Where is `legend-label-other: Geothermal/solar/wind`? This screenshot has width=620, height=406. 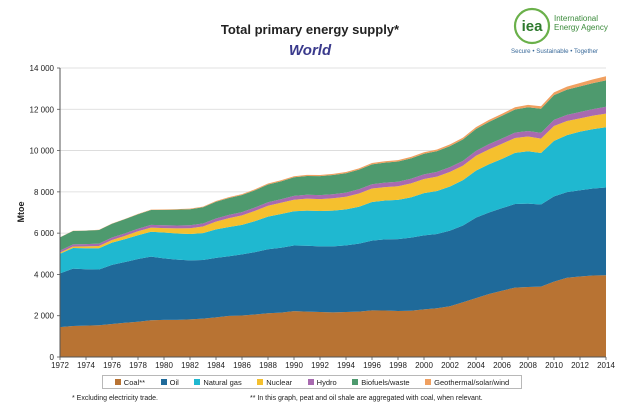
legend-label-other: Geothermal/solar/wind is located at coordinates (472, 382).